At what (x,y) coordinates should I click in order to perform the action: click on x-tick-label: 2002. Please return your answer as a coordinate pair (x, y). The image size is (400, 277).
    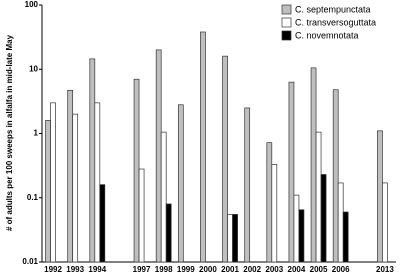
    Looking at the image, I should click on (252, 269).